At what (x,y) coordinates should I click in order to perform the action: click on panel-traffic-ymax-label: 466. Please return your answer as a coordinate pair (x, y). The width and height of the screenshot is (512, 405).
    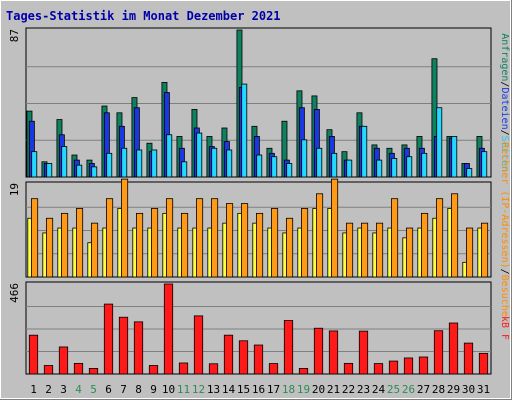
    Looking at the image, I should click on (14, 293).